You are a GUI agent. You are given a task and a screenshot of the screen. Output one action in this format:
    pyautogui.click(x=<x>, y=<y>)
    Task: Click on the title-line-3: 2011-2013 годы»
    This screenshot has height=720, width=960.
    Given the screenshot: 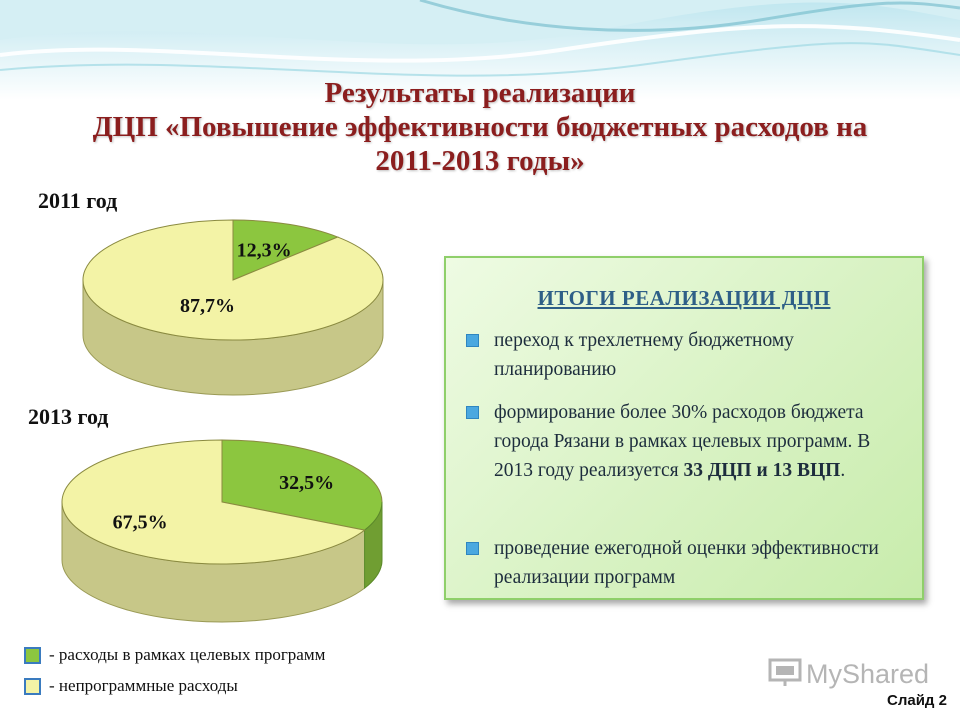 What is the action you would take?
    pyautogui.click(x=480, y=161)
    